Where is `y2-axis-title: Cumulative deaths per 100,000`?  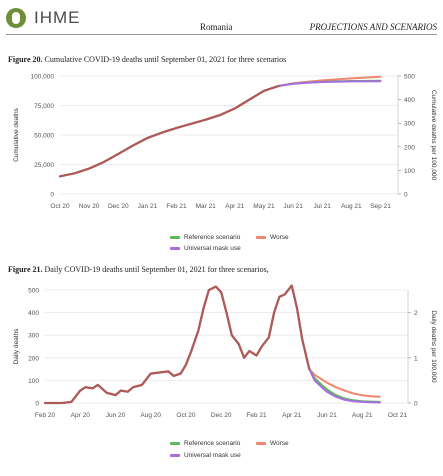
y2-axis-title: Cumulative deaths per 100,000 is located at coordinates (433, 135).